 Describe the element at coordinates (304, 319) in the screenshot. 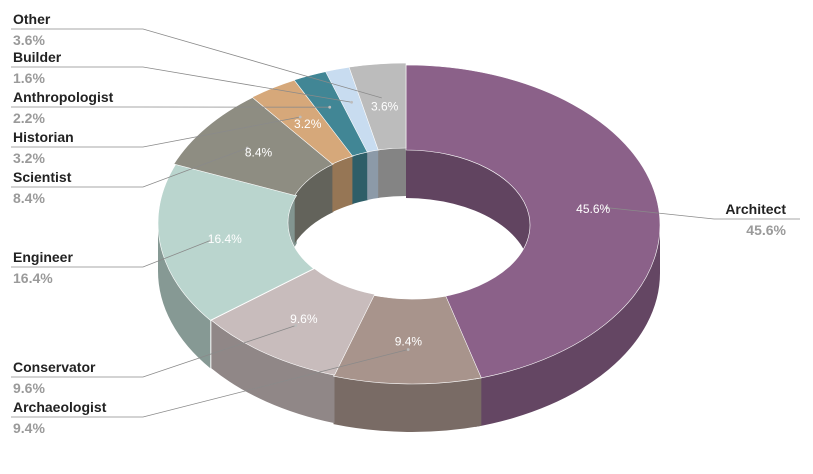

I see `slice-label-conservator: 9.6%` at that location.